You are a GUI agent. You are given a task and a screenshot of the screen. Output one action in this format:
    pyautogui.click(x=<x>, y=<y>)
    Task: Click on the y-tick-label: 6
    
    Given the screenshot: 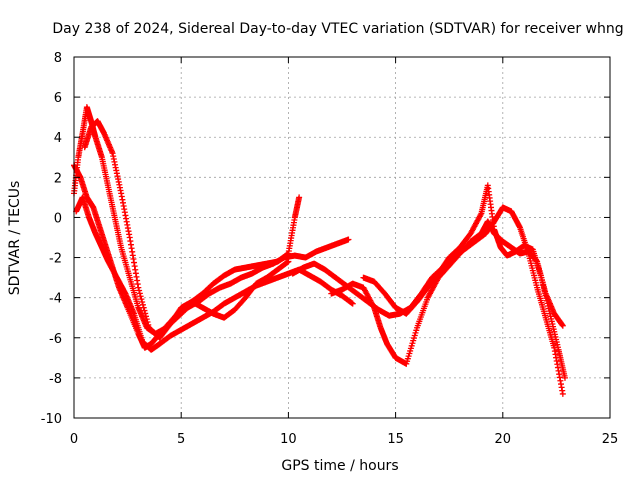 What is the action you would take?
    pyautogui.click(x=58, y=98)
    